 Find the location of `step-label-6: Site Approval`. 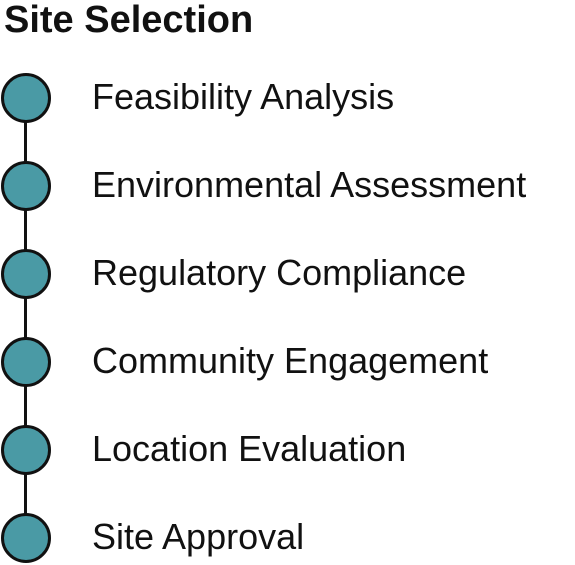

step-label-6: Site Approval is located at coordinates (198, 537).